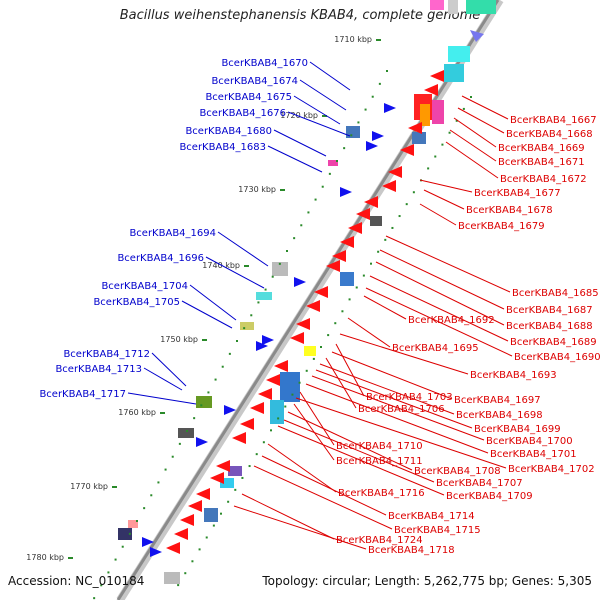  Describe the element at coordinates (222, 147) in the screenshot. I see `forward-gene-label: BcerKBAB4_1683` at that location.